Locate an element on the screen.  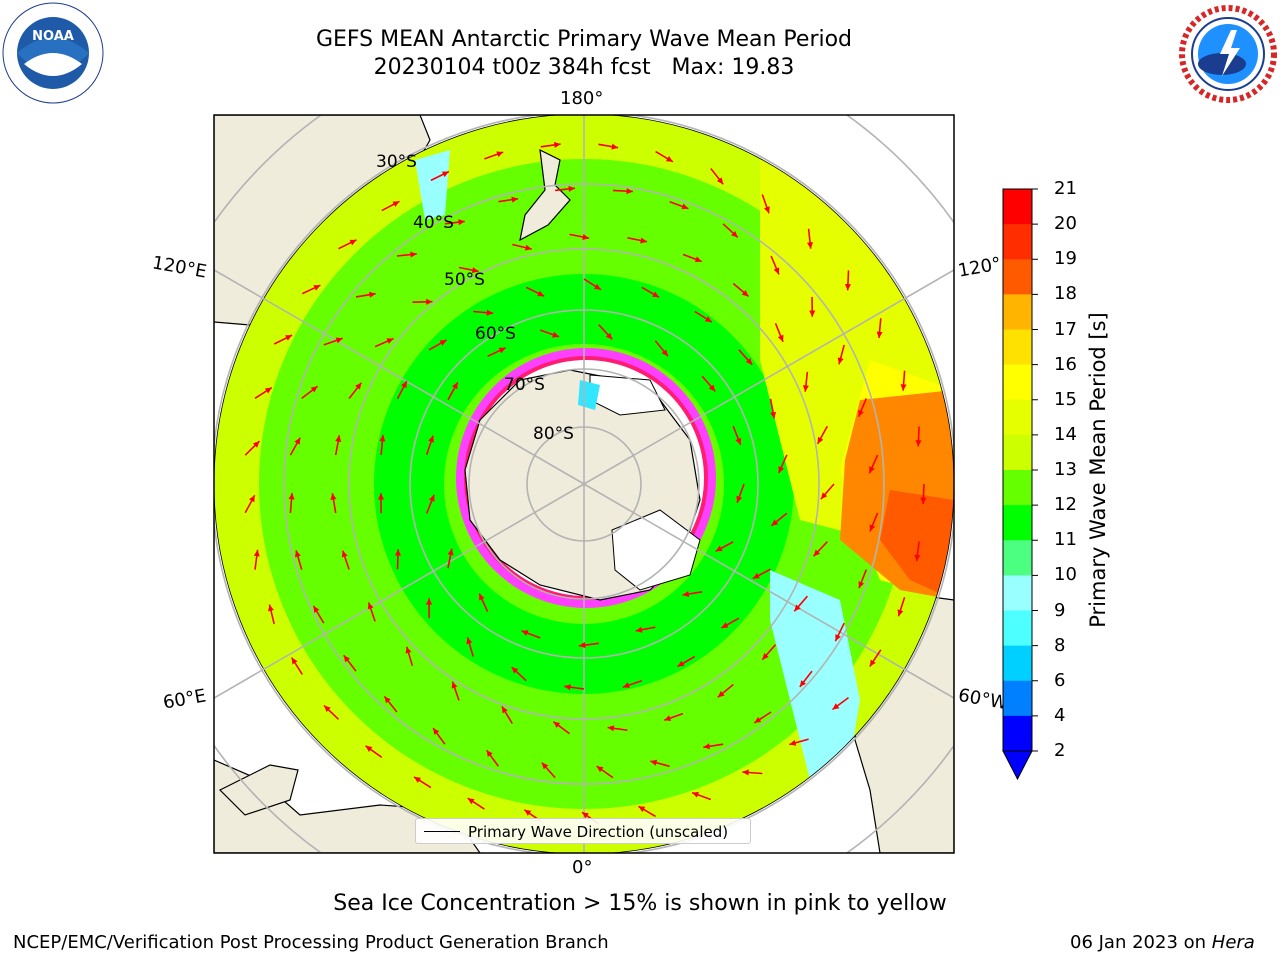
colorbar-tick-label: 10 is located at coordinates (1065, 575).